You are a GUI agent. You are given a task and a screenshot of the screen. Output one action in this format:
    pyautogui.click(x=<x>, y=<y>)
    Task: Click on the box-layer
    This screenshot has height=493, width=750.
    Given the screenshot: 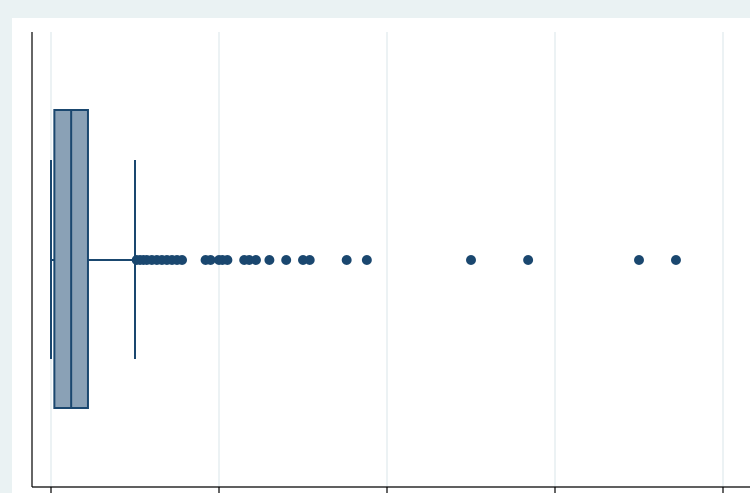 What is the action you would take?
    pyautogui.click(x=93, y=259)
    